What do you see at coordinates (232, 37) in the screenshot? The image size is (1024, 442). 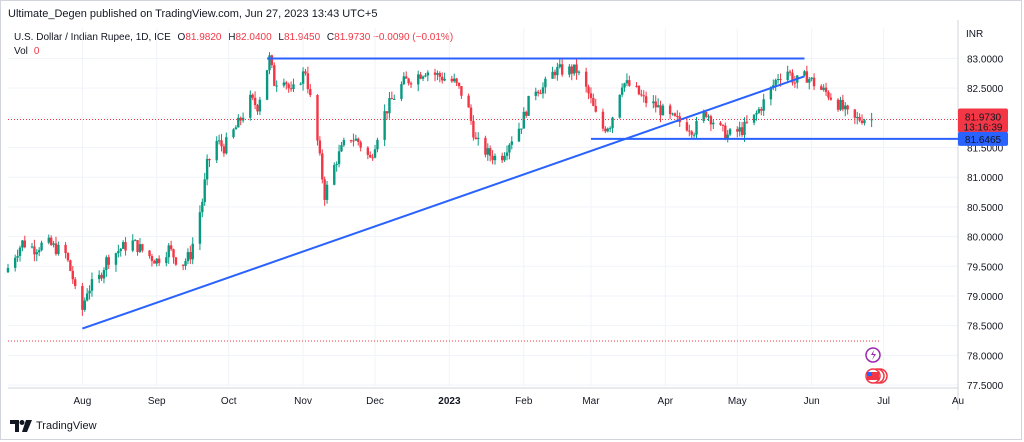 I see `high-label: H` at bounding box center [232, 37].